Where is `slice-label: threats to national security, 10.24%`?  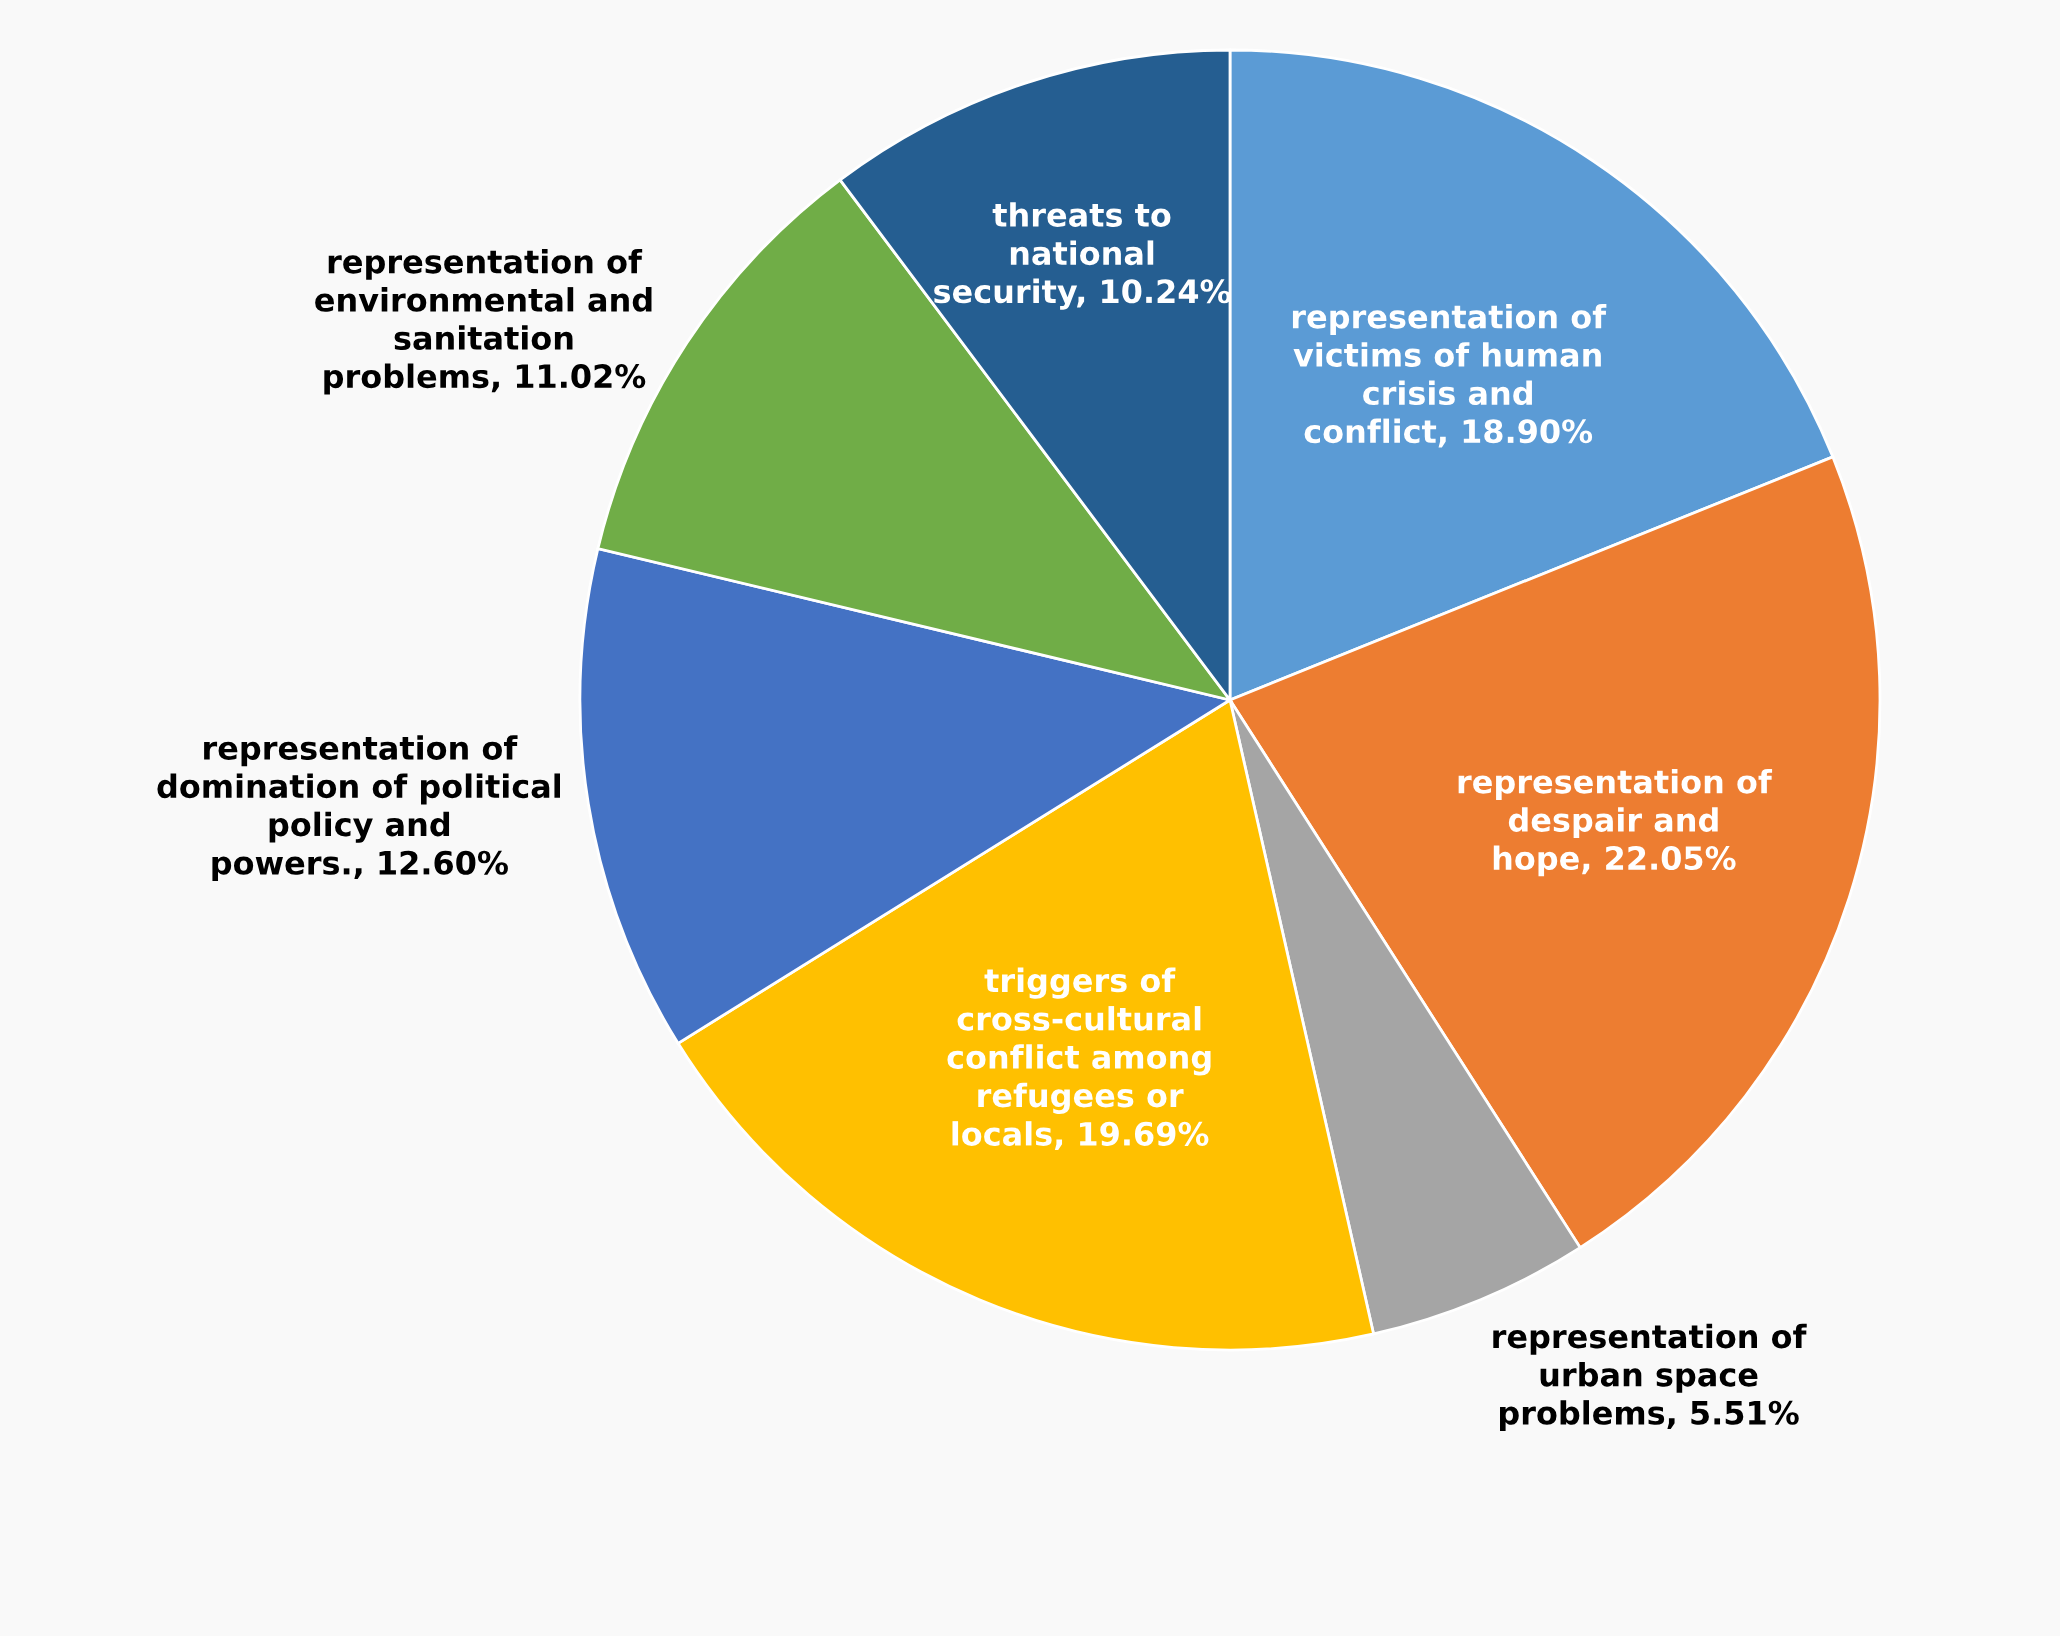 slice-label: threats to national security, 10.24% is located at coordinates (1082, 256).